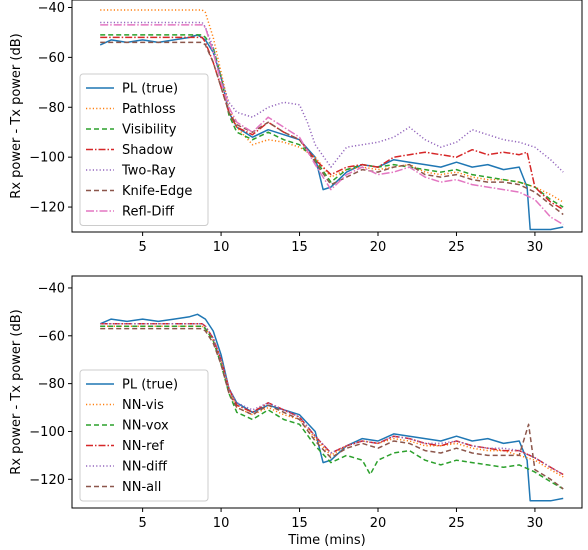 The width and height of the screenshot is (588, 550). What do you see at coordinates (148, 150) in the screenshot?
I see `legend-label: Shadow` at bounding box center [148, 150].